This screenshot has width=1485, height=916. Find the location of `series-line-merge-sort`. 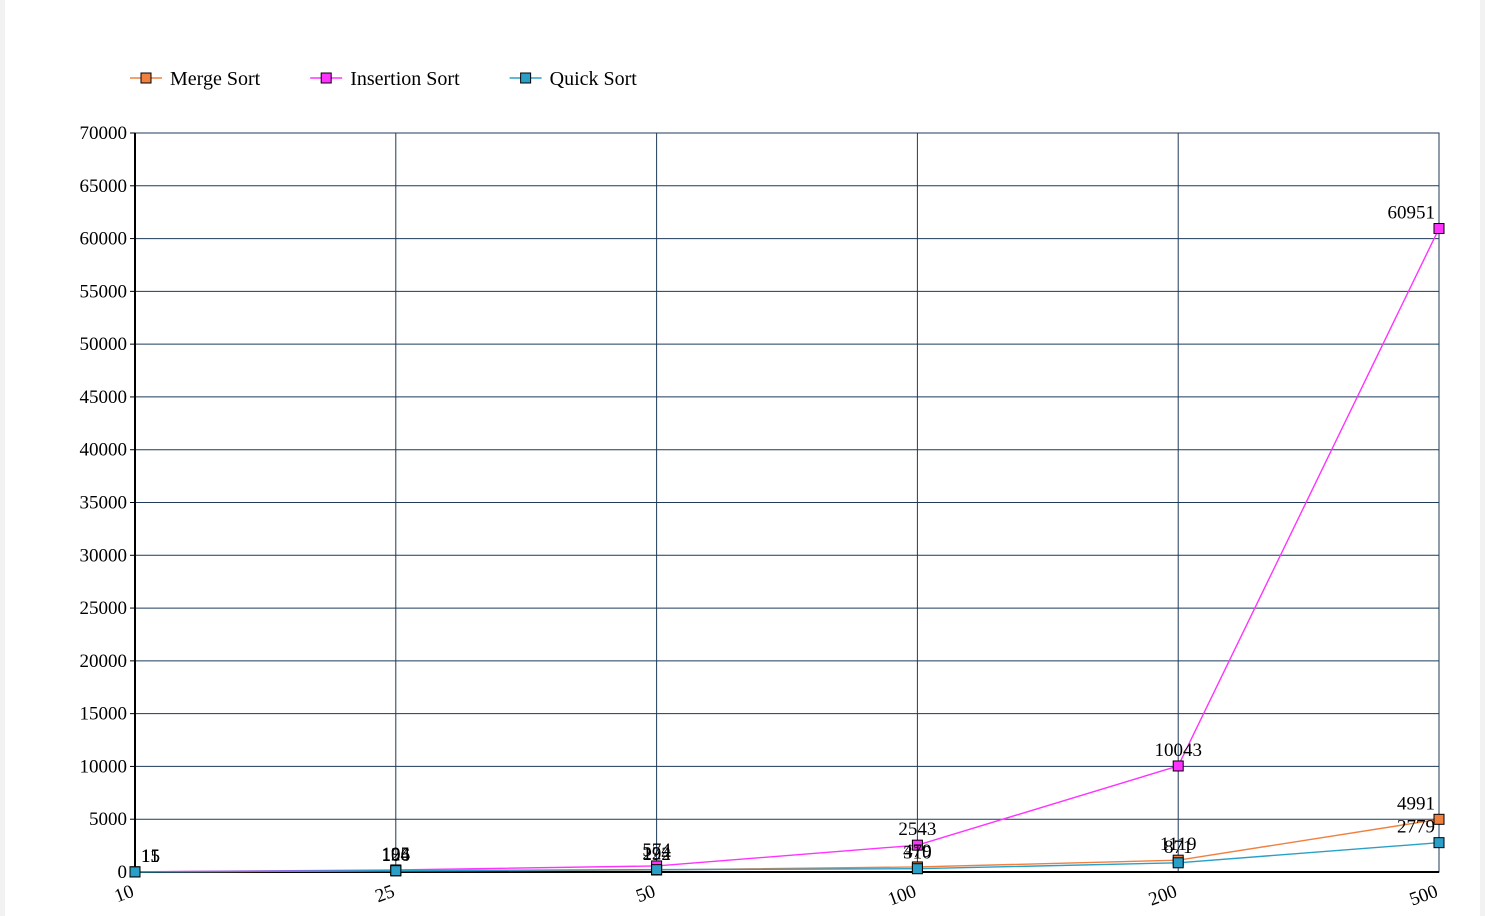

series-line-merge-sort is located at coordinates (787, 845).